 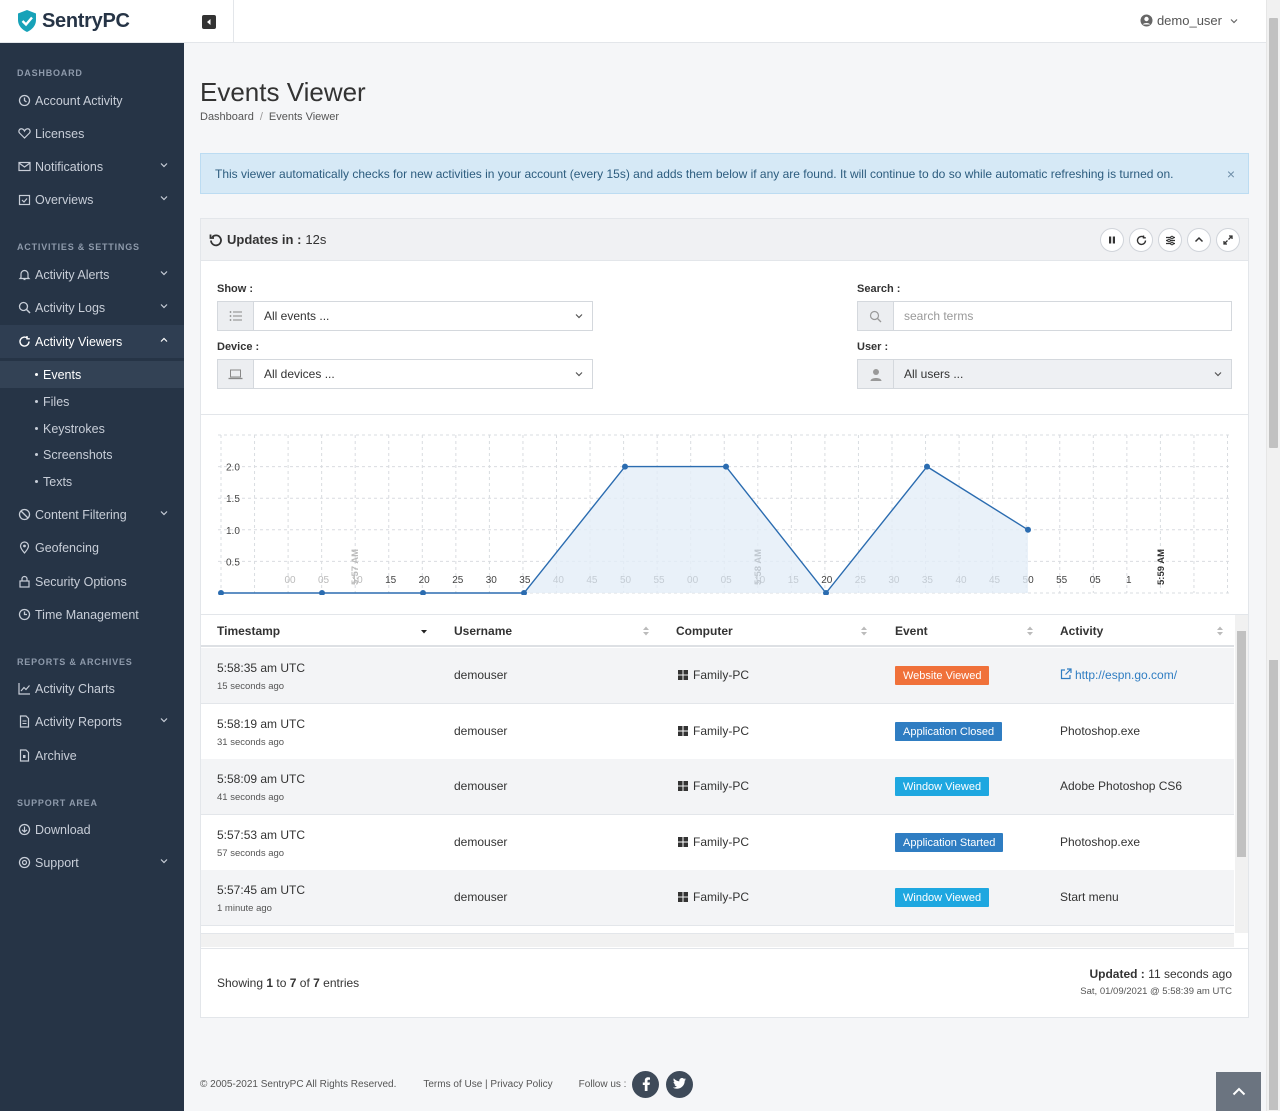 What do you see at coordinates (92, 166) in the screenshot?
I see `sidebar-item-notifications: Notifications` at bounding box center [92, 166].